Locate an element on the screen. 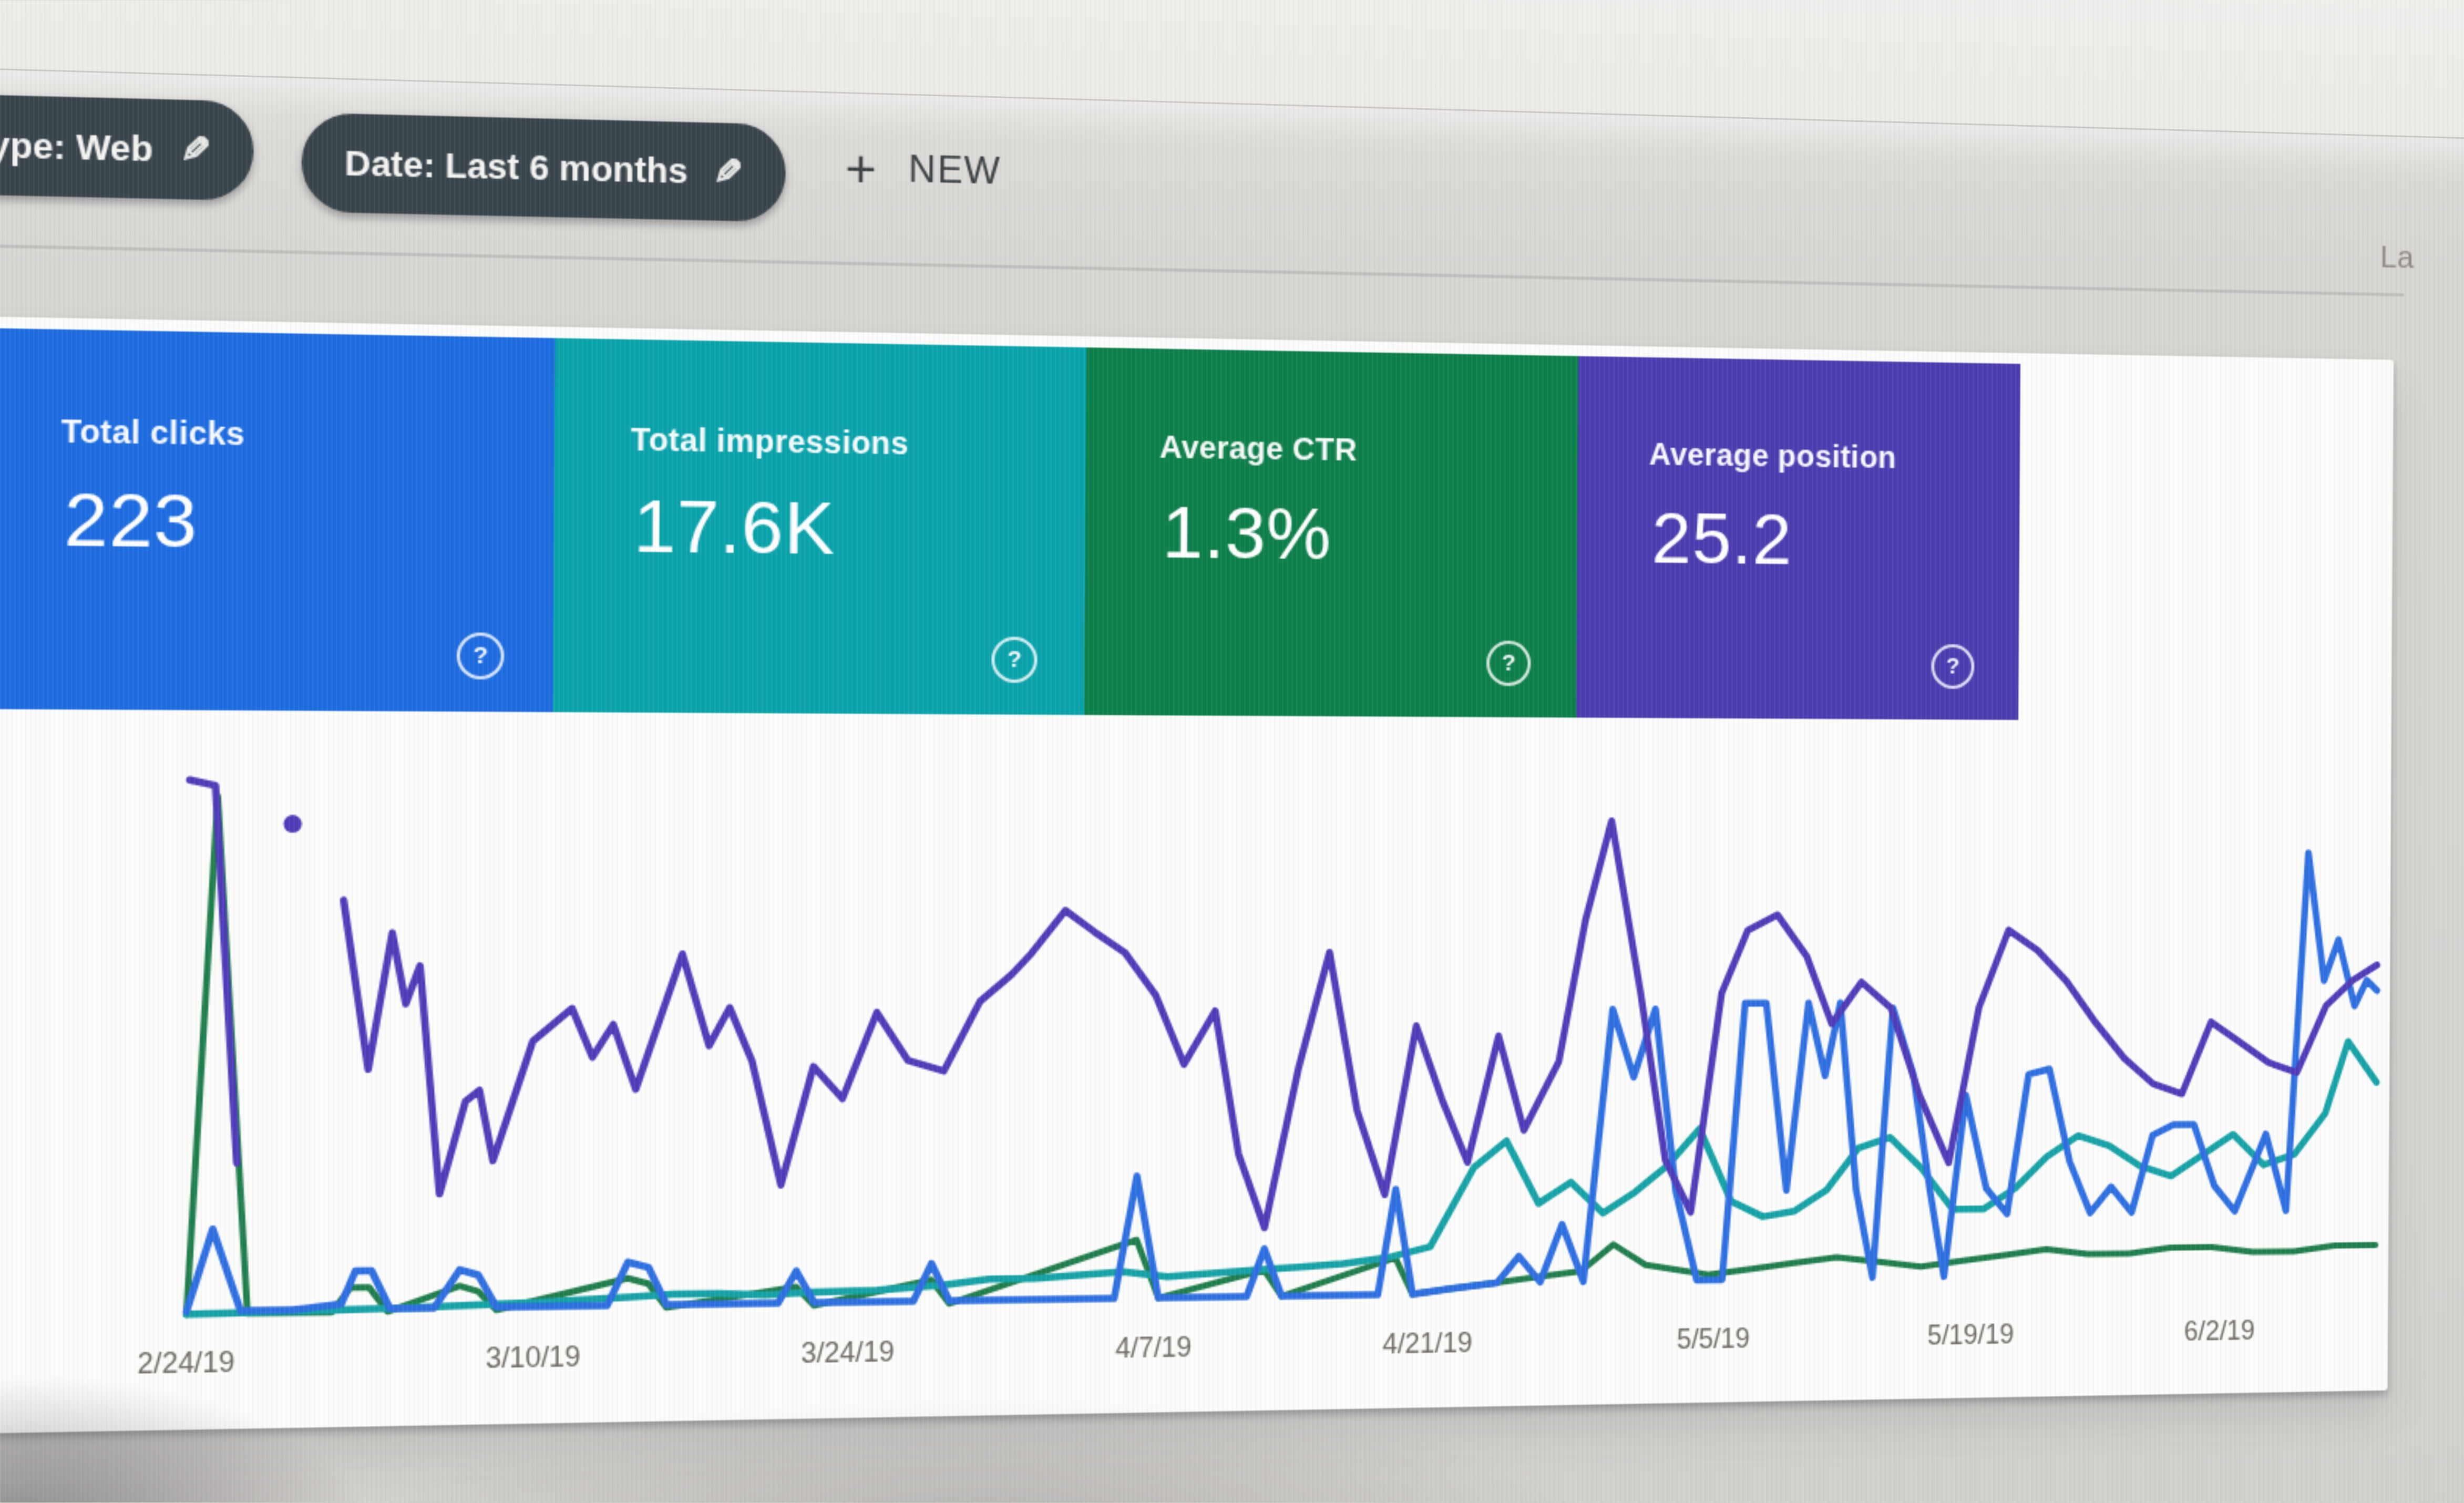 This screenshot has height=1503, width=2464. x-axis-label: 3/24/19 is located at coordinates (848, 1353).